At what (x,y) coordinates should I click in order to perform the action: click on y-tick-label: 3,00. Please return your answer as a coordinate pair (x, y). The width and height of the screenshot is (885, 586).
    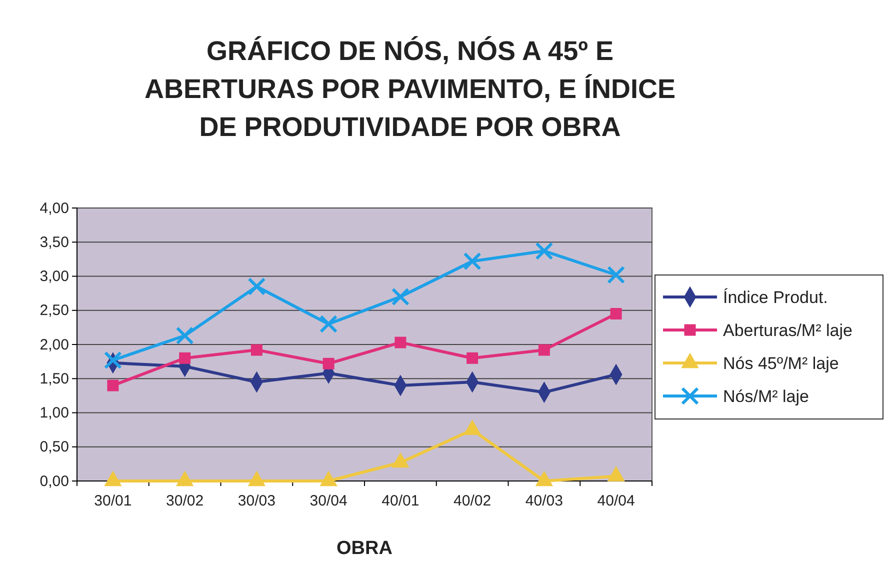
    Looking at the image, I should click on (54, 277).